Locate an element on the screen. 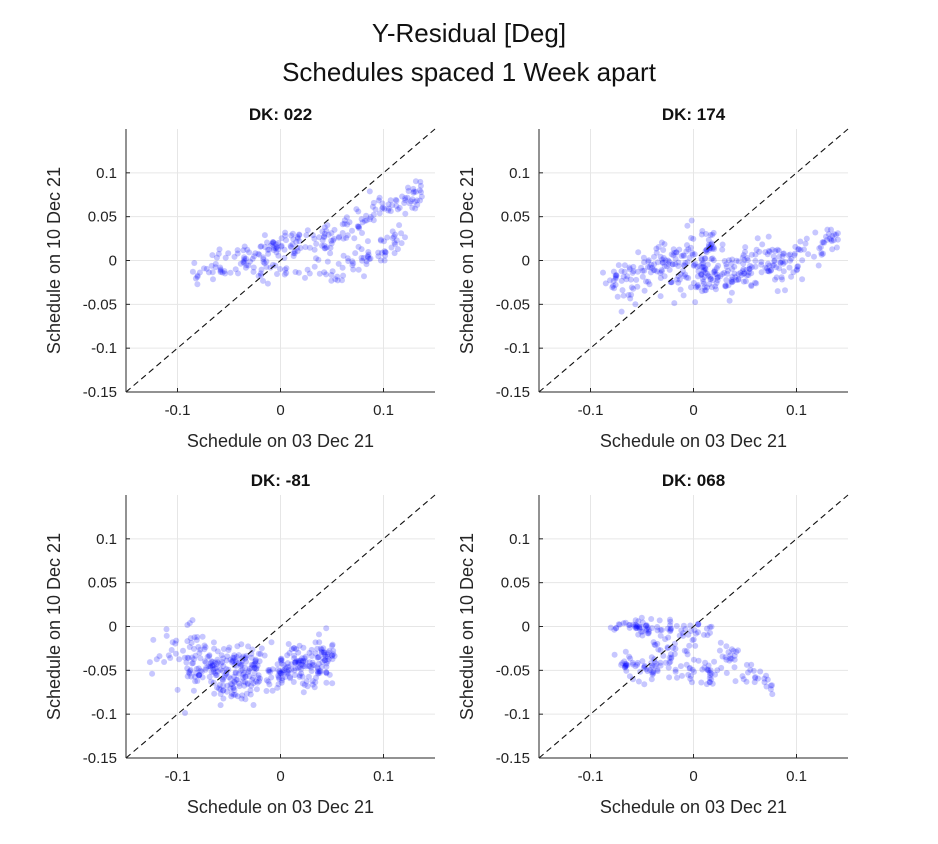 This screenshot has width=938, height=844. y-tick-label: 0.05 is located at coordinates (515, 217).